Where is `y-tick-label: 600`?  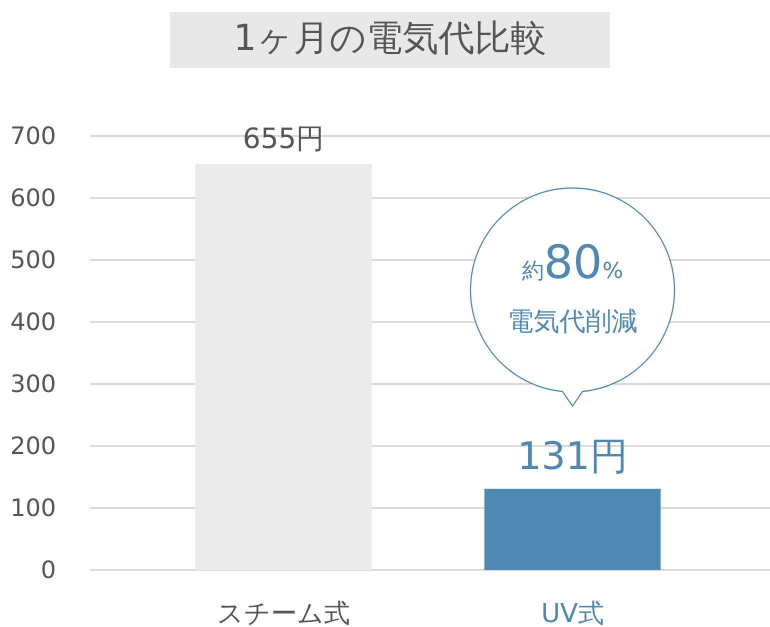 y-tick-label: 600 is located at coordinates (33, 198).